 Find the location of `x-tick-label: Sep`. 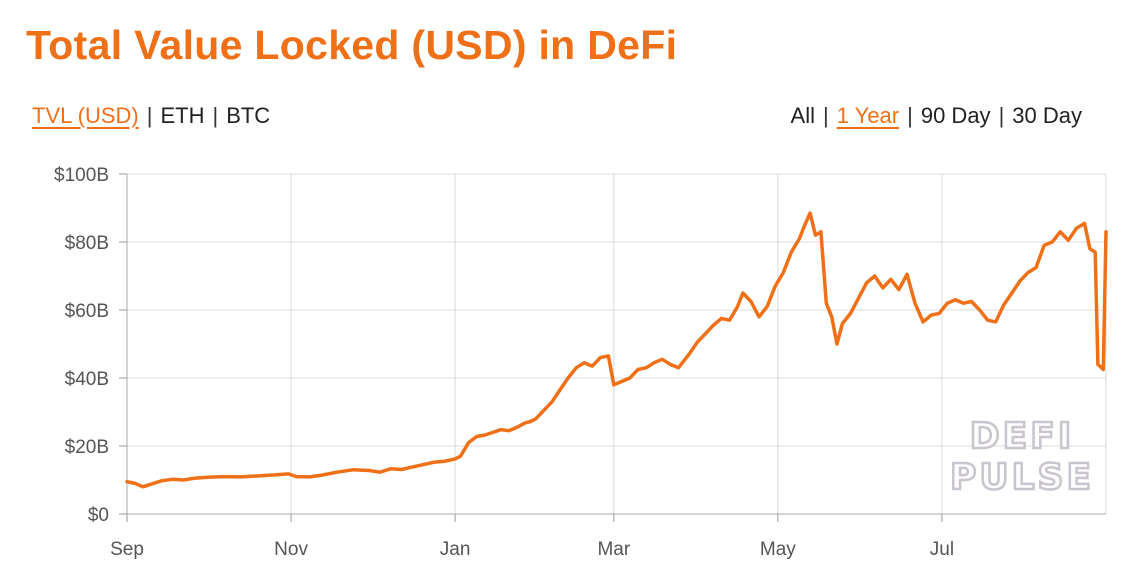

x-tick-label: Sep is located at coordinates (127, 549).